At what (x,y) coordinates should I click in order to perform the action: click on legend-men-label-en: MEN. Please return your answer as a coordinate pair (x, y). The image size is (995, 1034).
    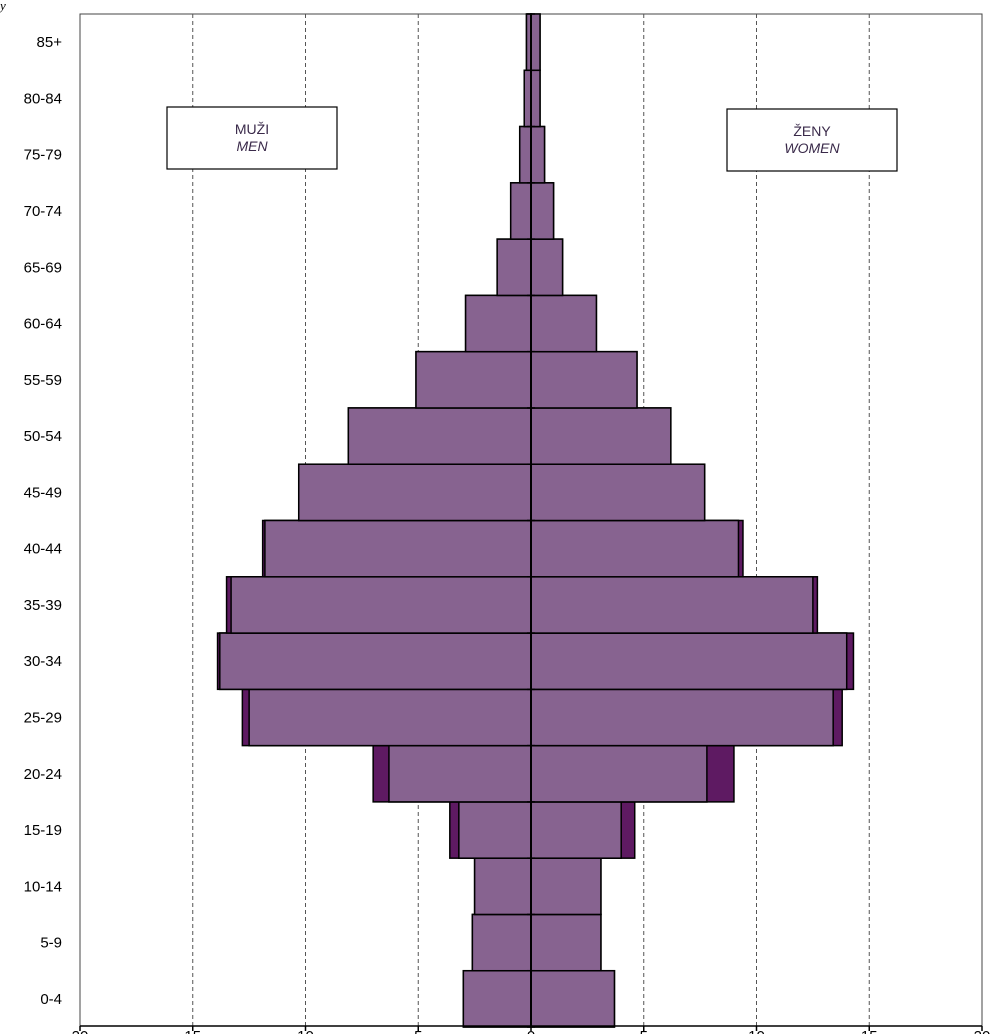
    Looking at the image, I should click on (252, 146).